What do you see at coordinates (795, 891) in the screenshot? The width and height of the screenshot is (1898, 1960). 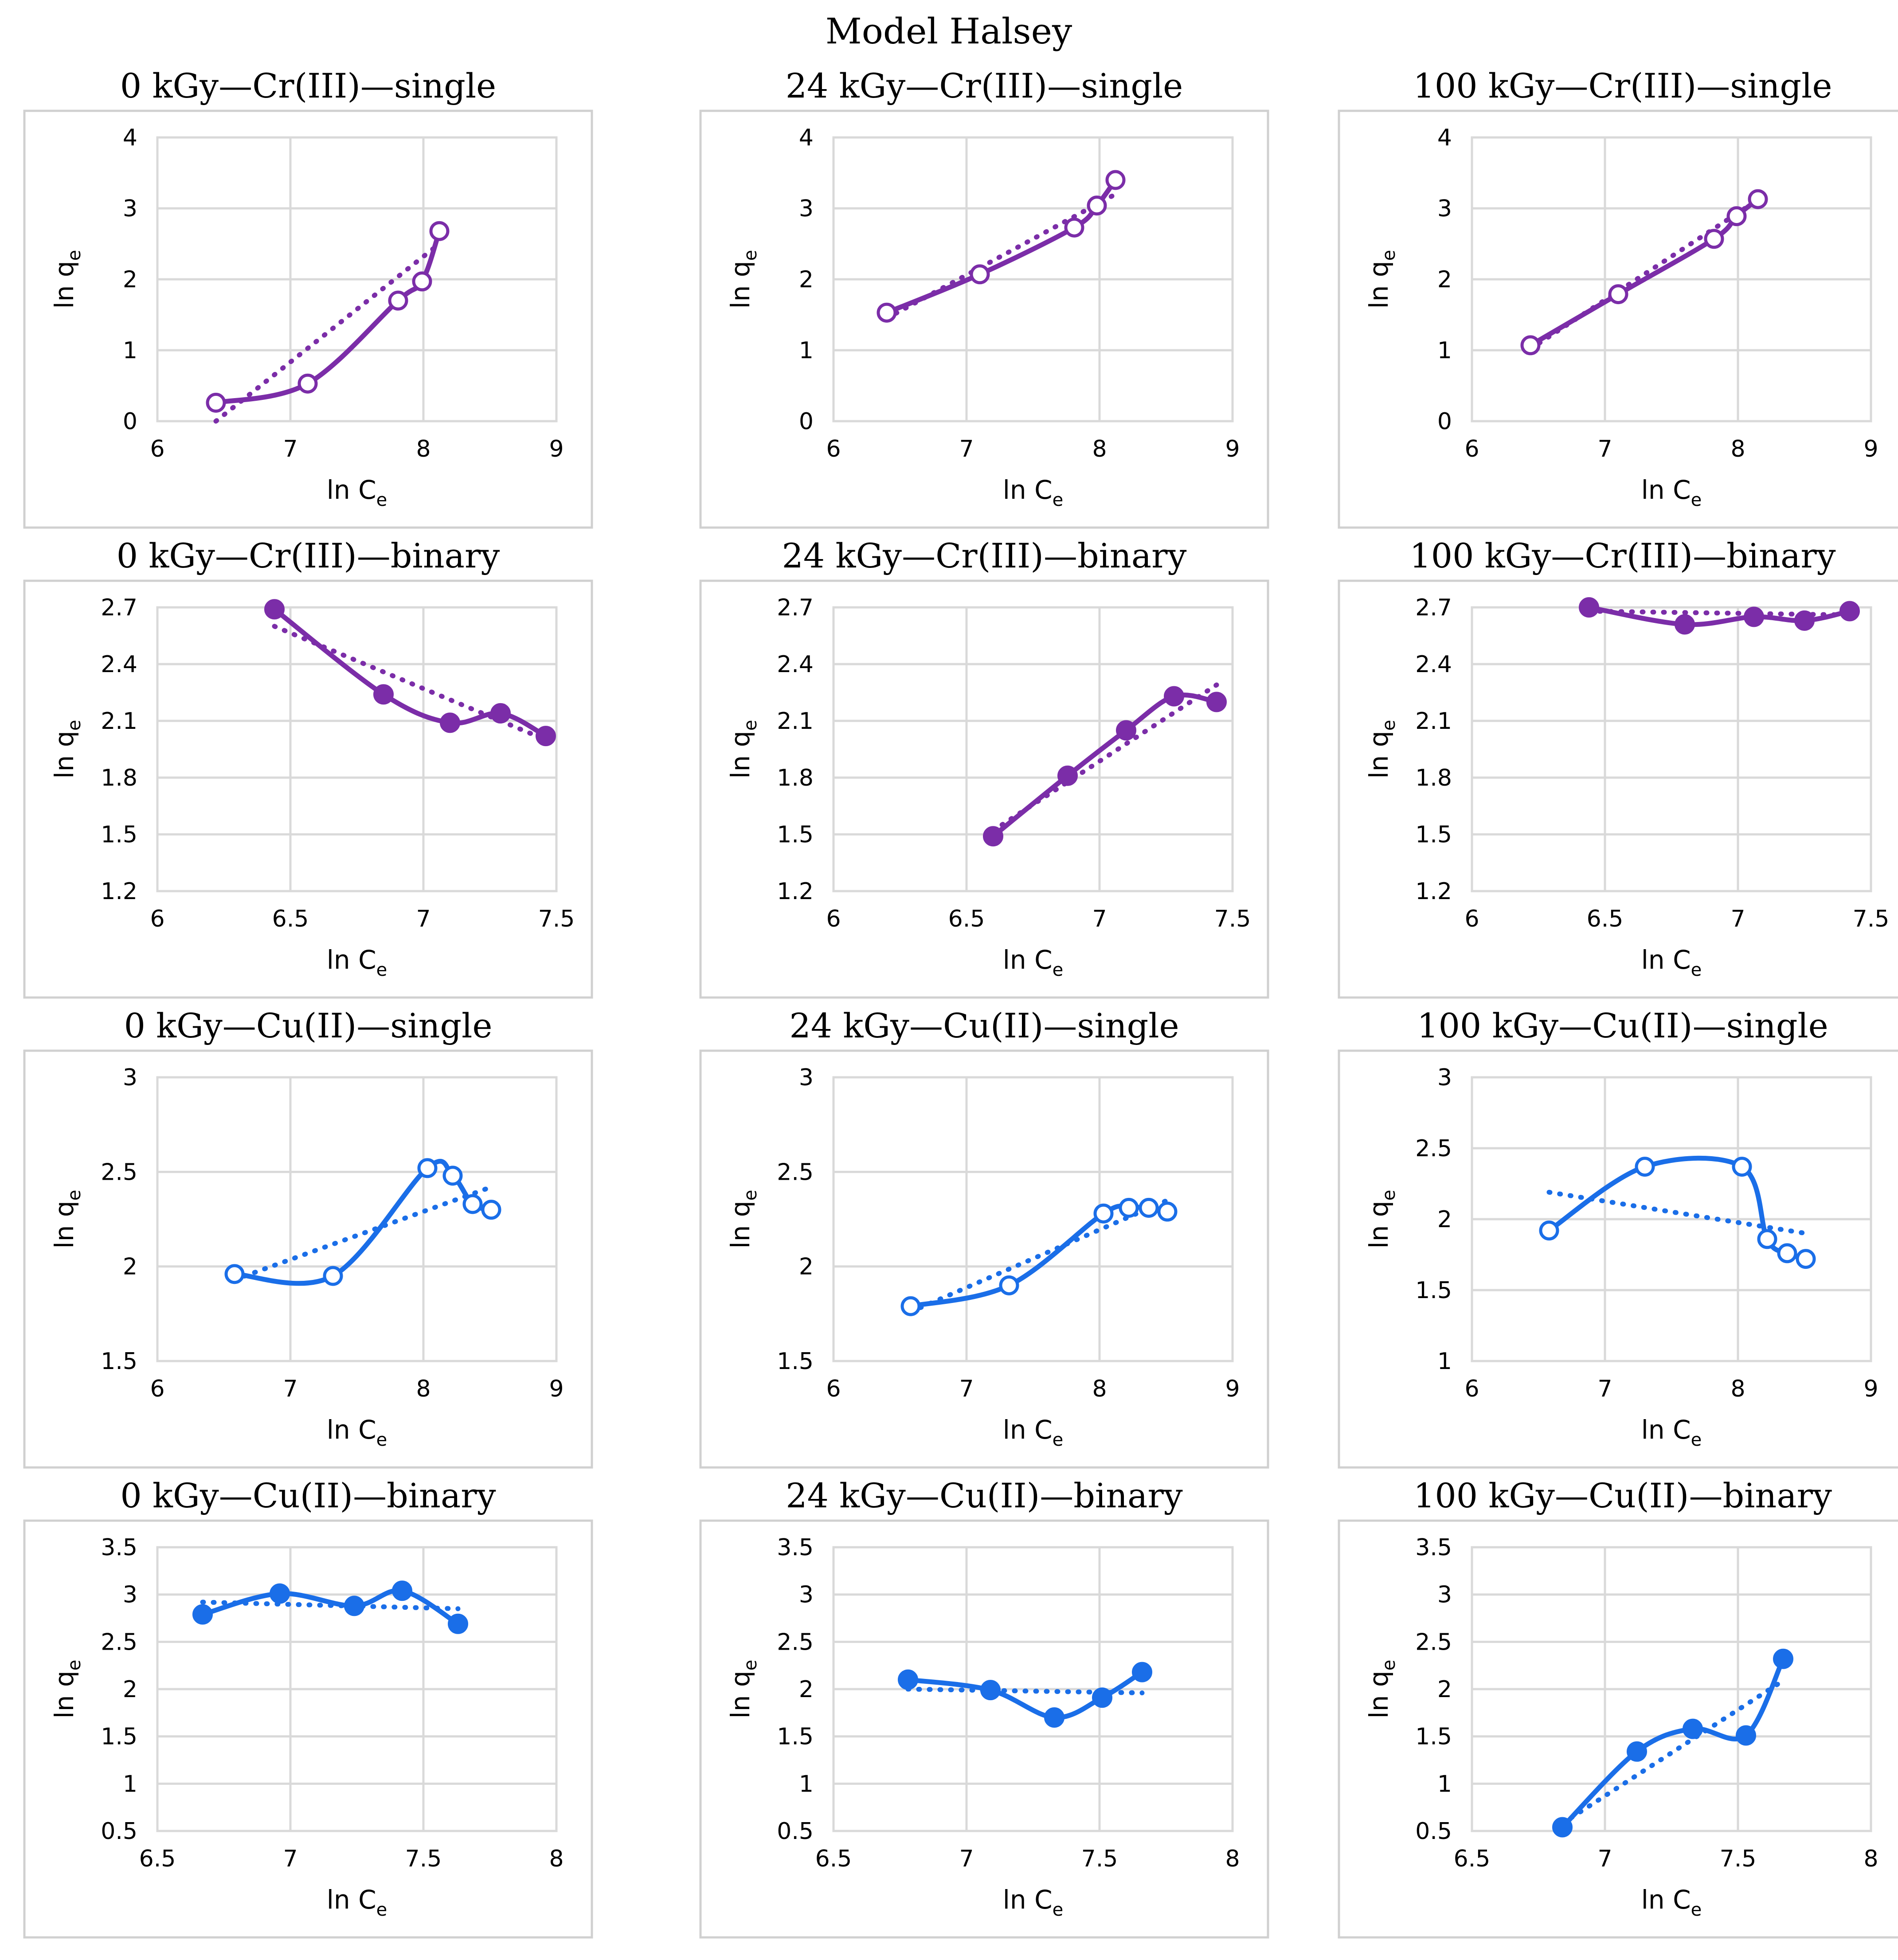 I see `y-tick-label: 1.2` at bounding box center [795, 891].